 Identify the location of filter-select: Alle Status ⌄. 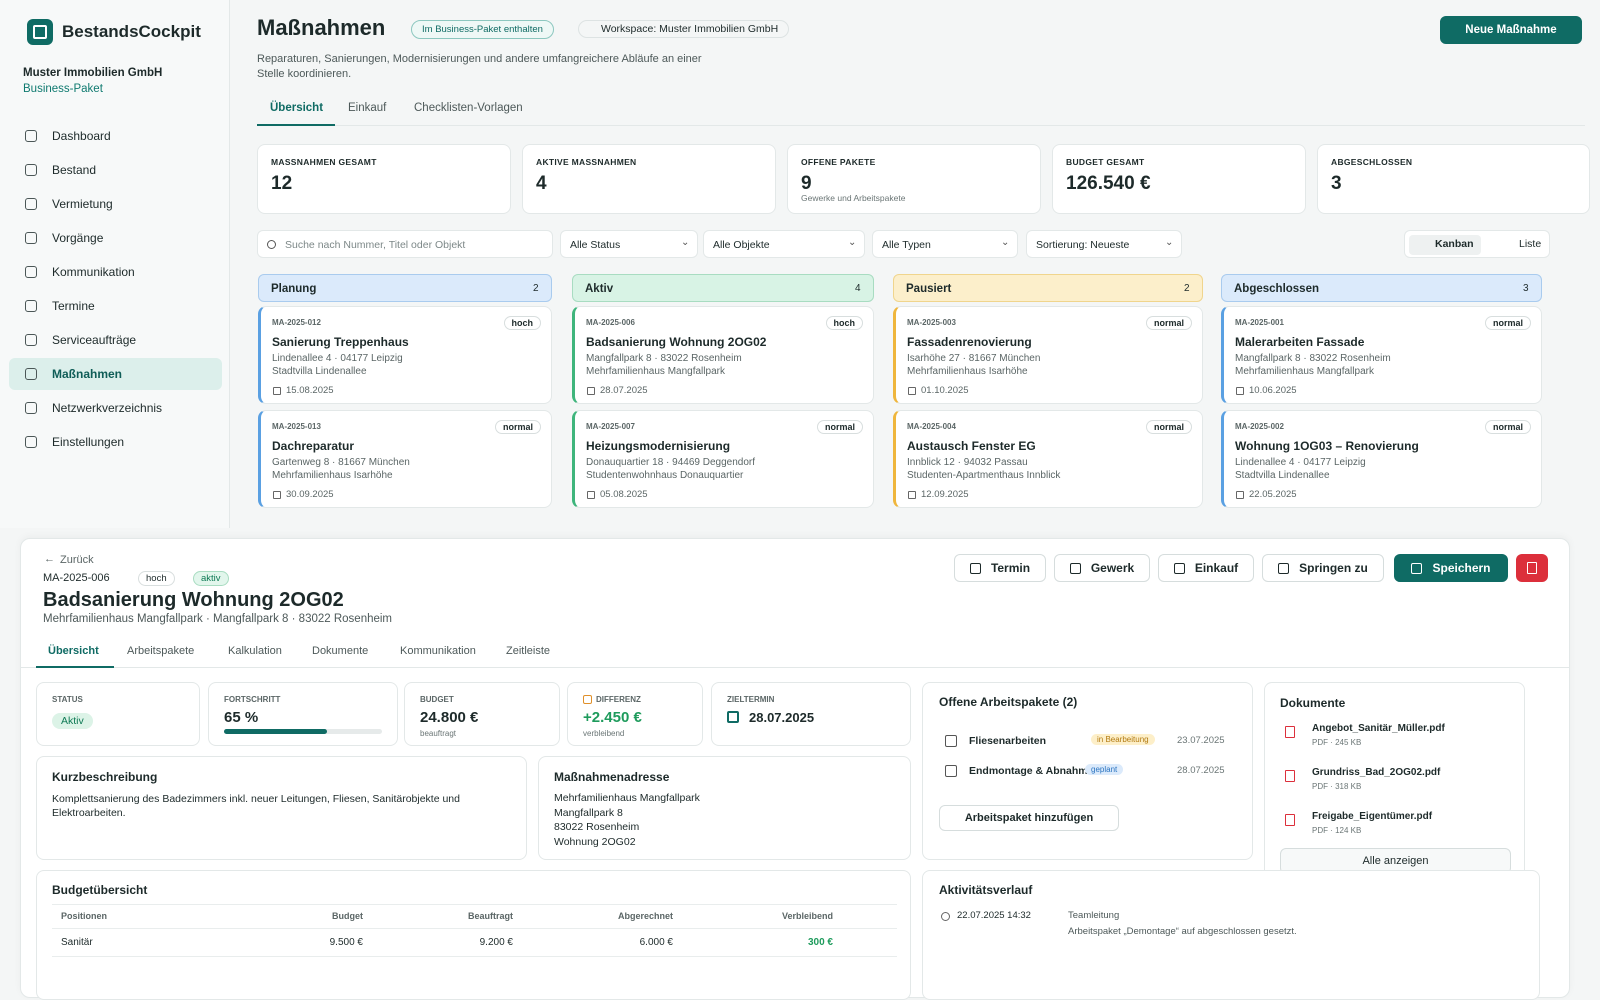
(629, 244).